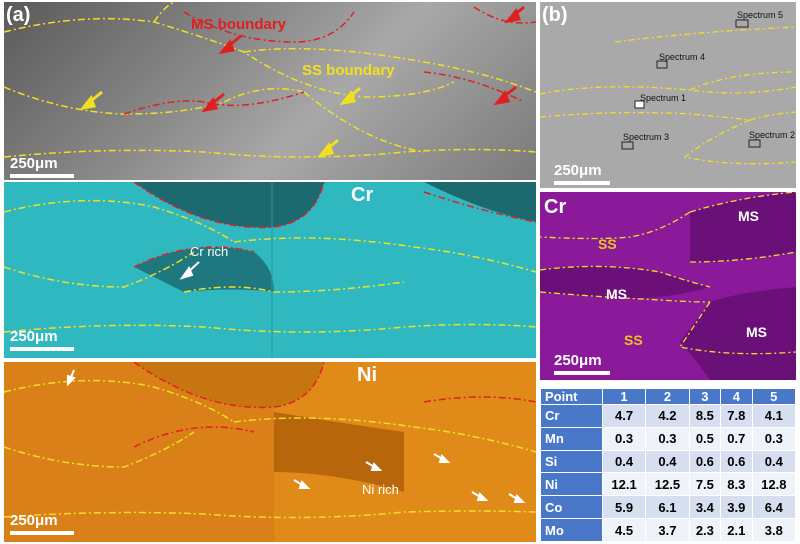 This screenshot has width=800, height=544. I want to click on scale-bar-cr-a: 250μm, so click(42, 339).